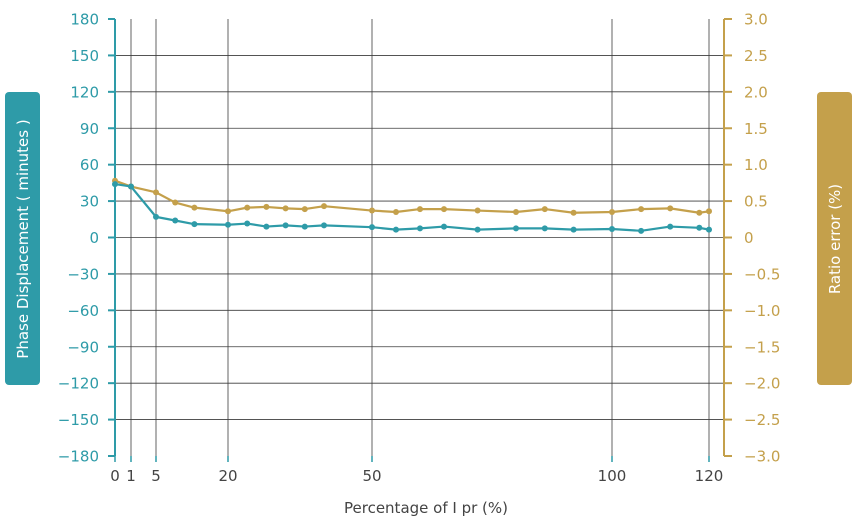 The image size is (852, 521). What do you see at coordinates (756, 202) in the screenshot?
I see `right-tick-label: 0.5` at bounding box center [756, 202].